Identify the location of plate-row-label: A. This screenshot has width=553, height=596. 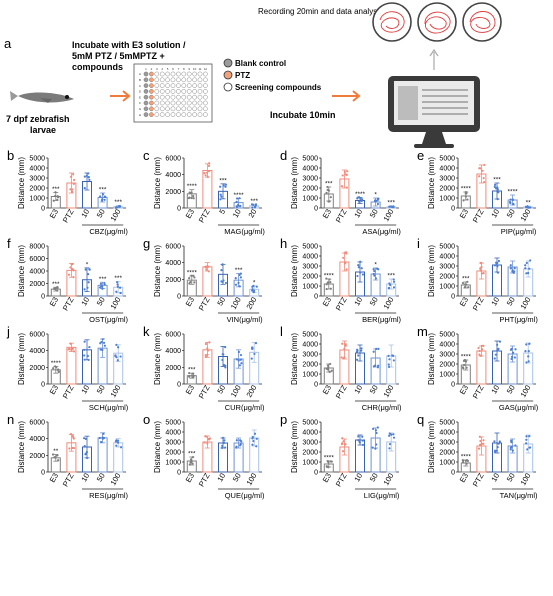
(140, 74).